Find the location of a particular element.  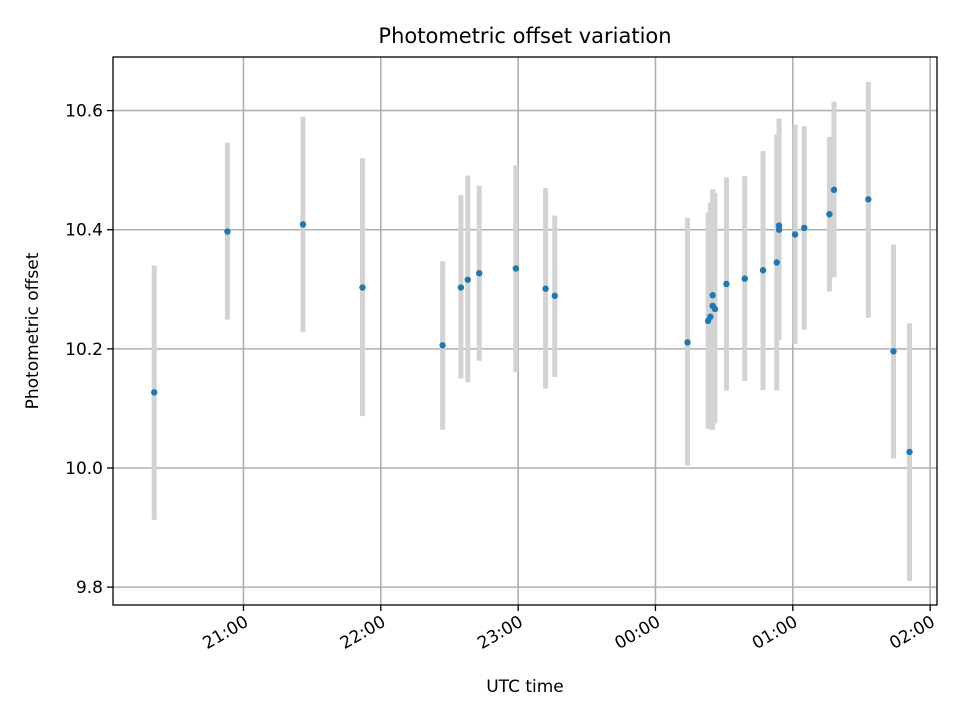

x-tick-label: 23:00 is located at coordinates (500, 633).